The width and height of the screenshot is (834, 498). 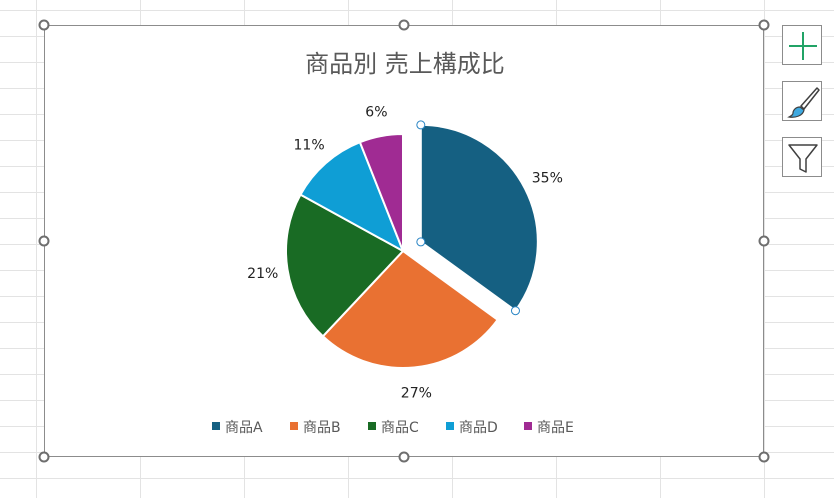 I want to click on plus-icon, so click(x=803, y=46).